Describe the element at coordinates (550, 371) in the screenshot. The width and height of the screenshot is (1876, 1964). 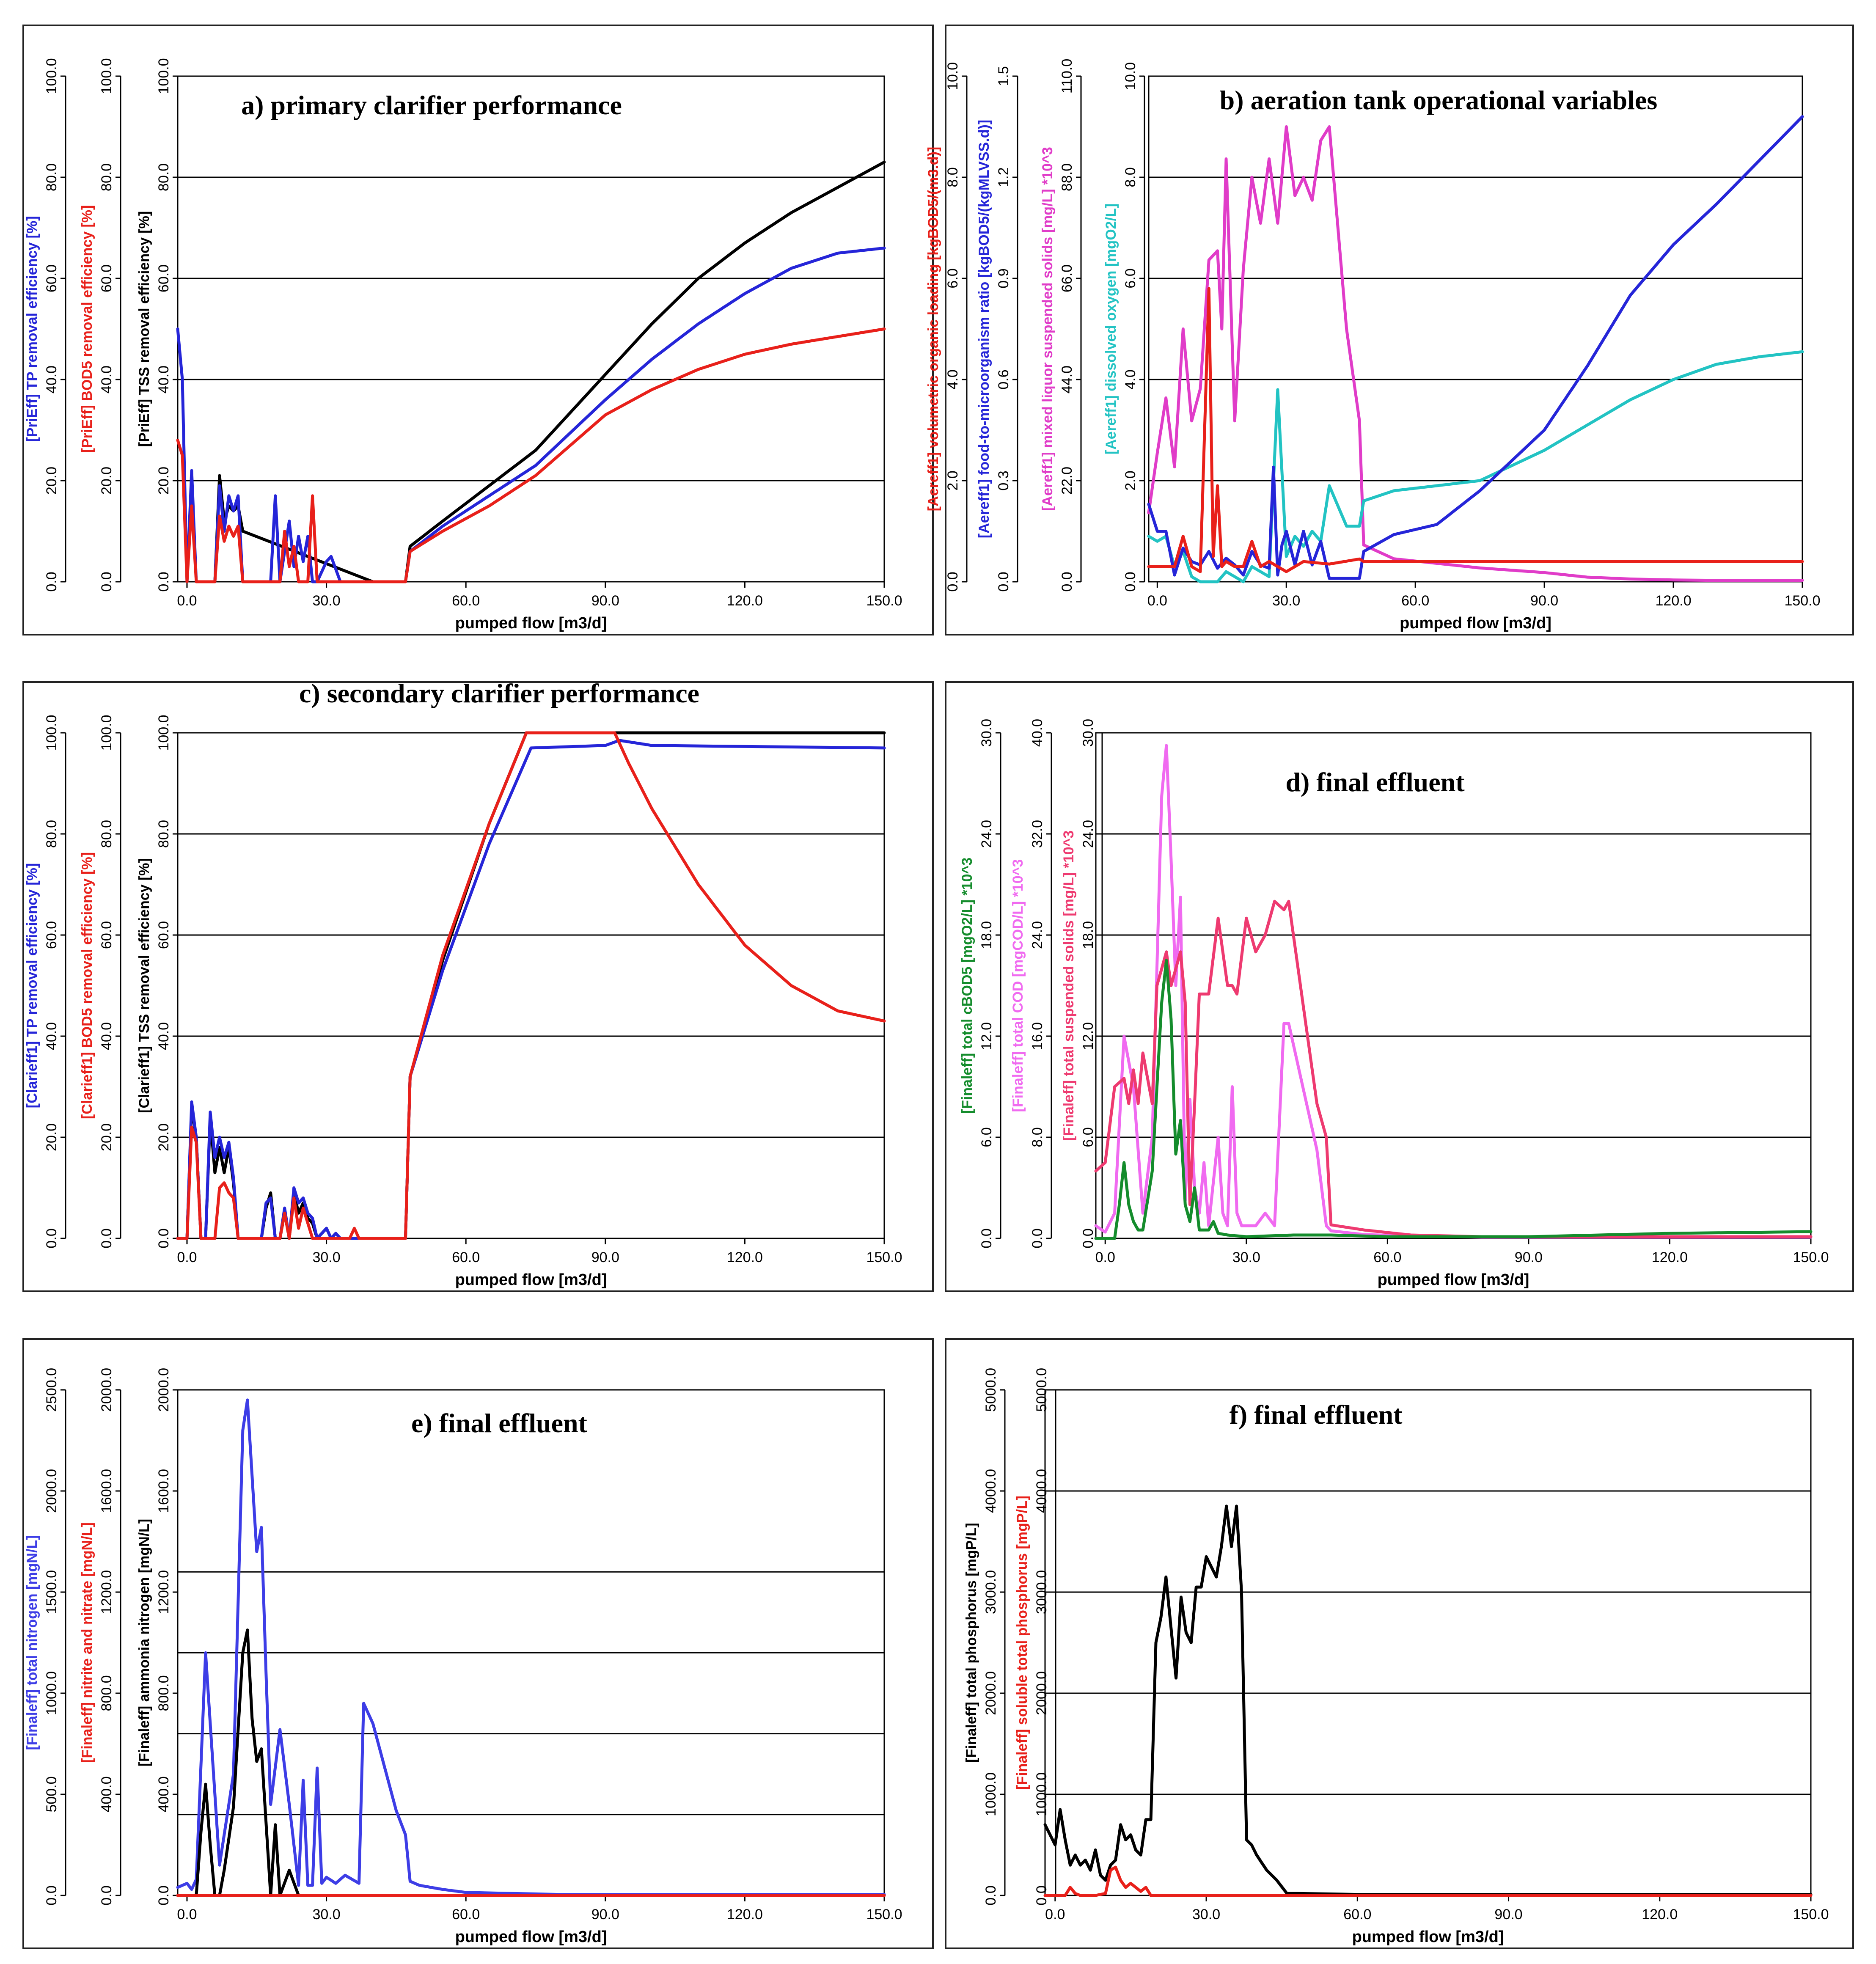
I see `series-line-tss-removal-efficiency` at that location.